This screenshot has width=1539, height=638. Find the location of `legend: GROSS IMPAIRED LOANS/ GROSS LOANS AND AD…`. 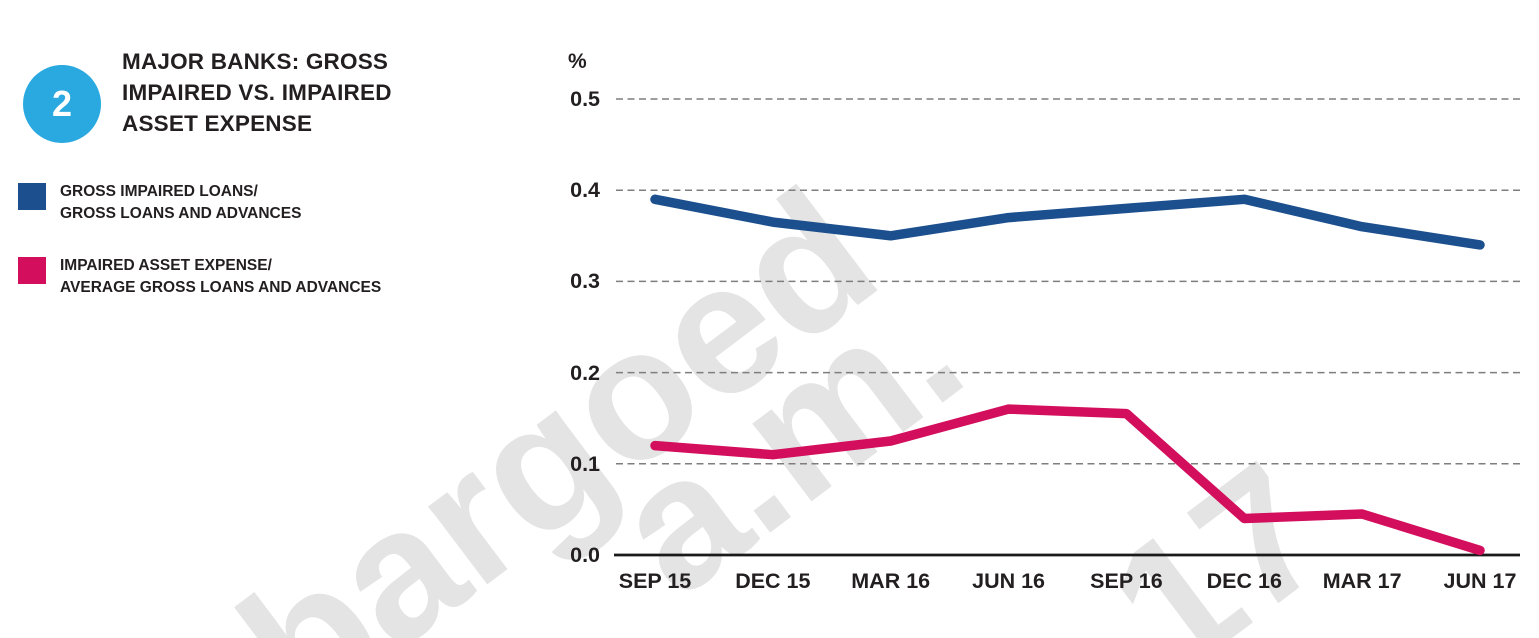

legend: GROSS IMPAIRED LOANS/ GROSS LOANS AND AD… is located at coordinates (199, 255).